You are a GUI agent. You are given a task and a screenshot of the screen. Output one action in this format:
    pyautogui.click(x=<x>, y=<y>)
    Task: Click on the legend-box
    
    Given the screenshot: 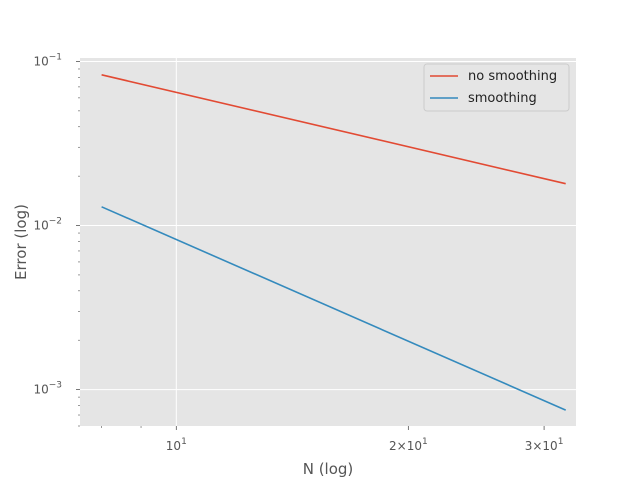 What is the action you would take?
    pyautogui.click(x=496, y=87)
    